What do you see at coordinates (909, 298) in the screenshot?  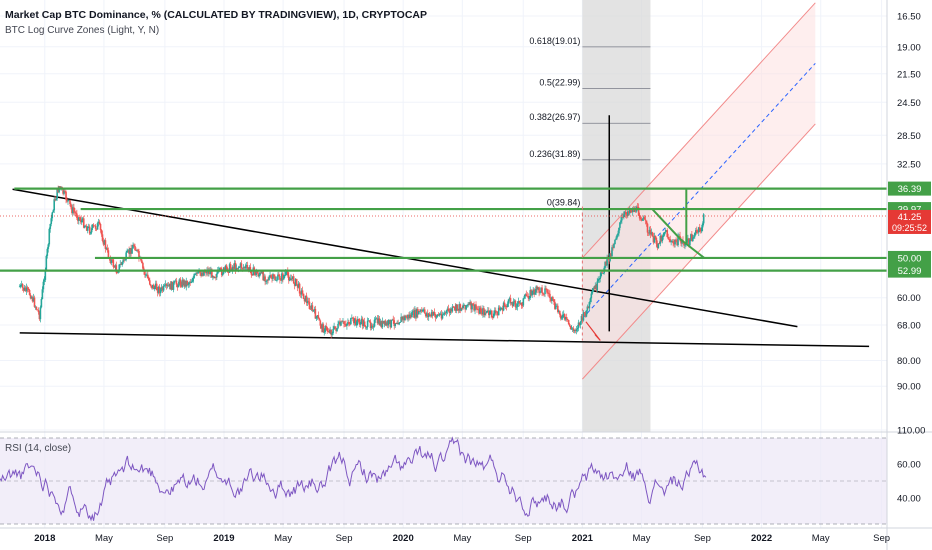 I see `price-axis-tick: 60.00` at bounding box center [909, 298].